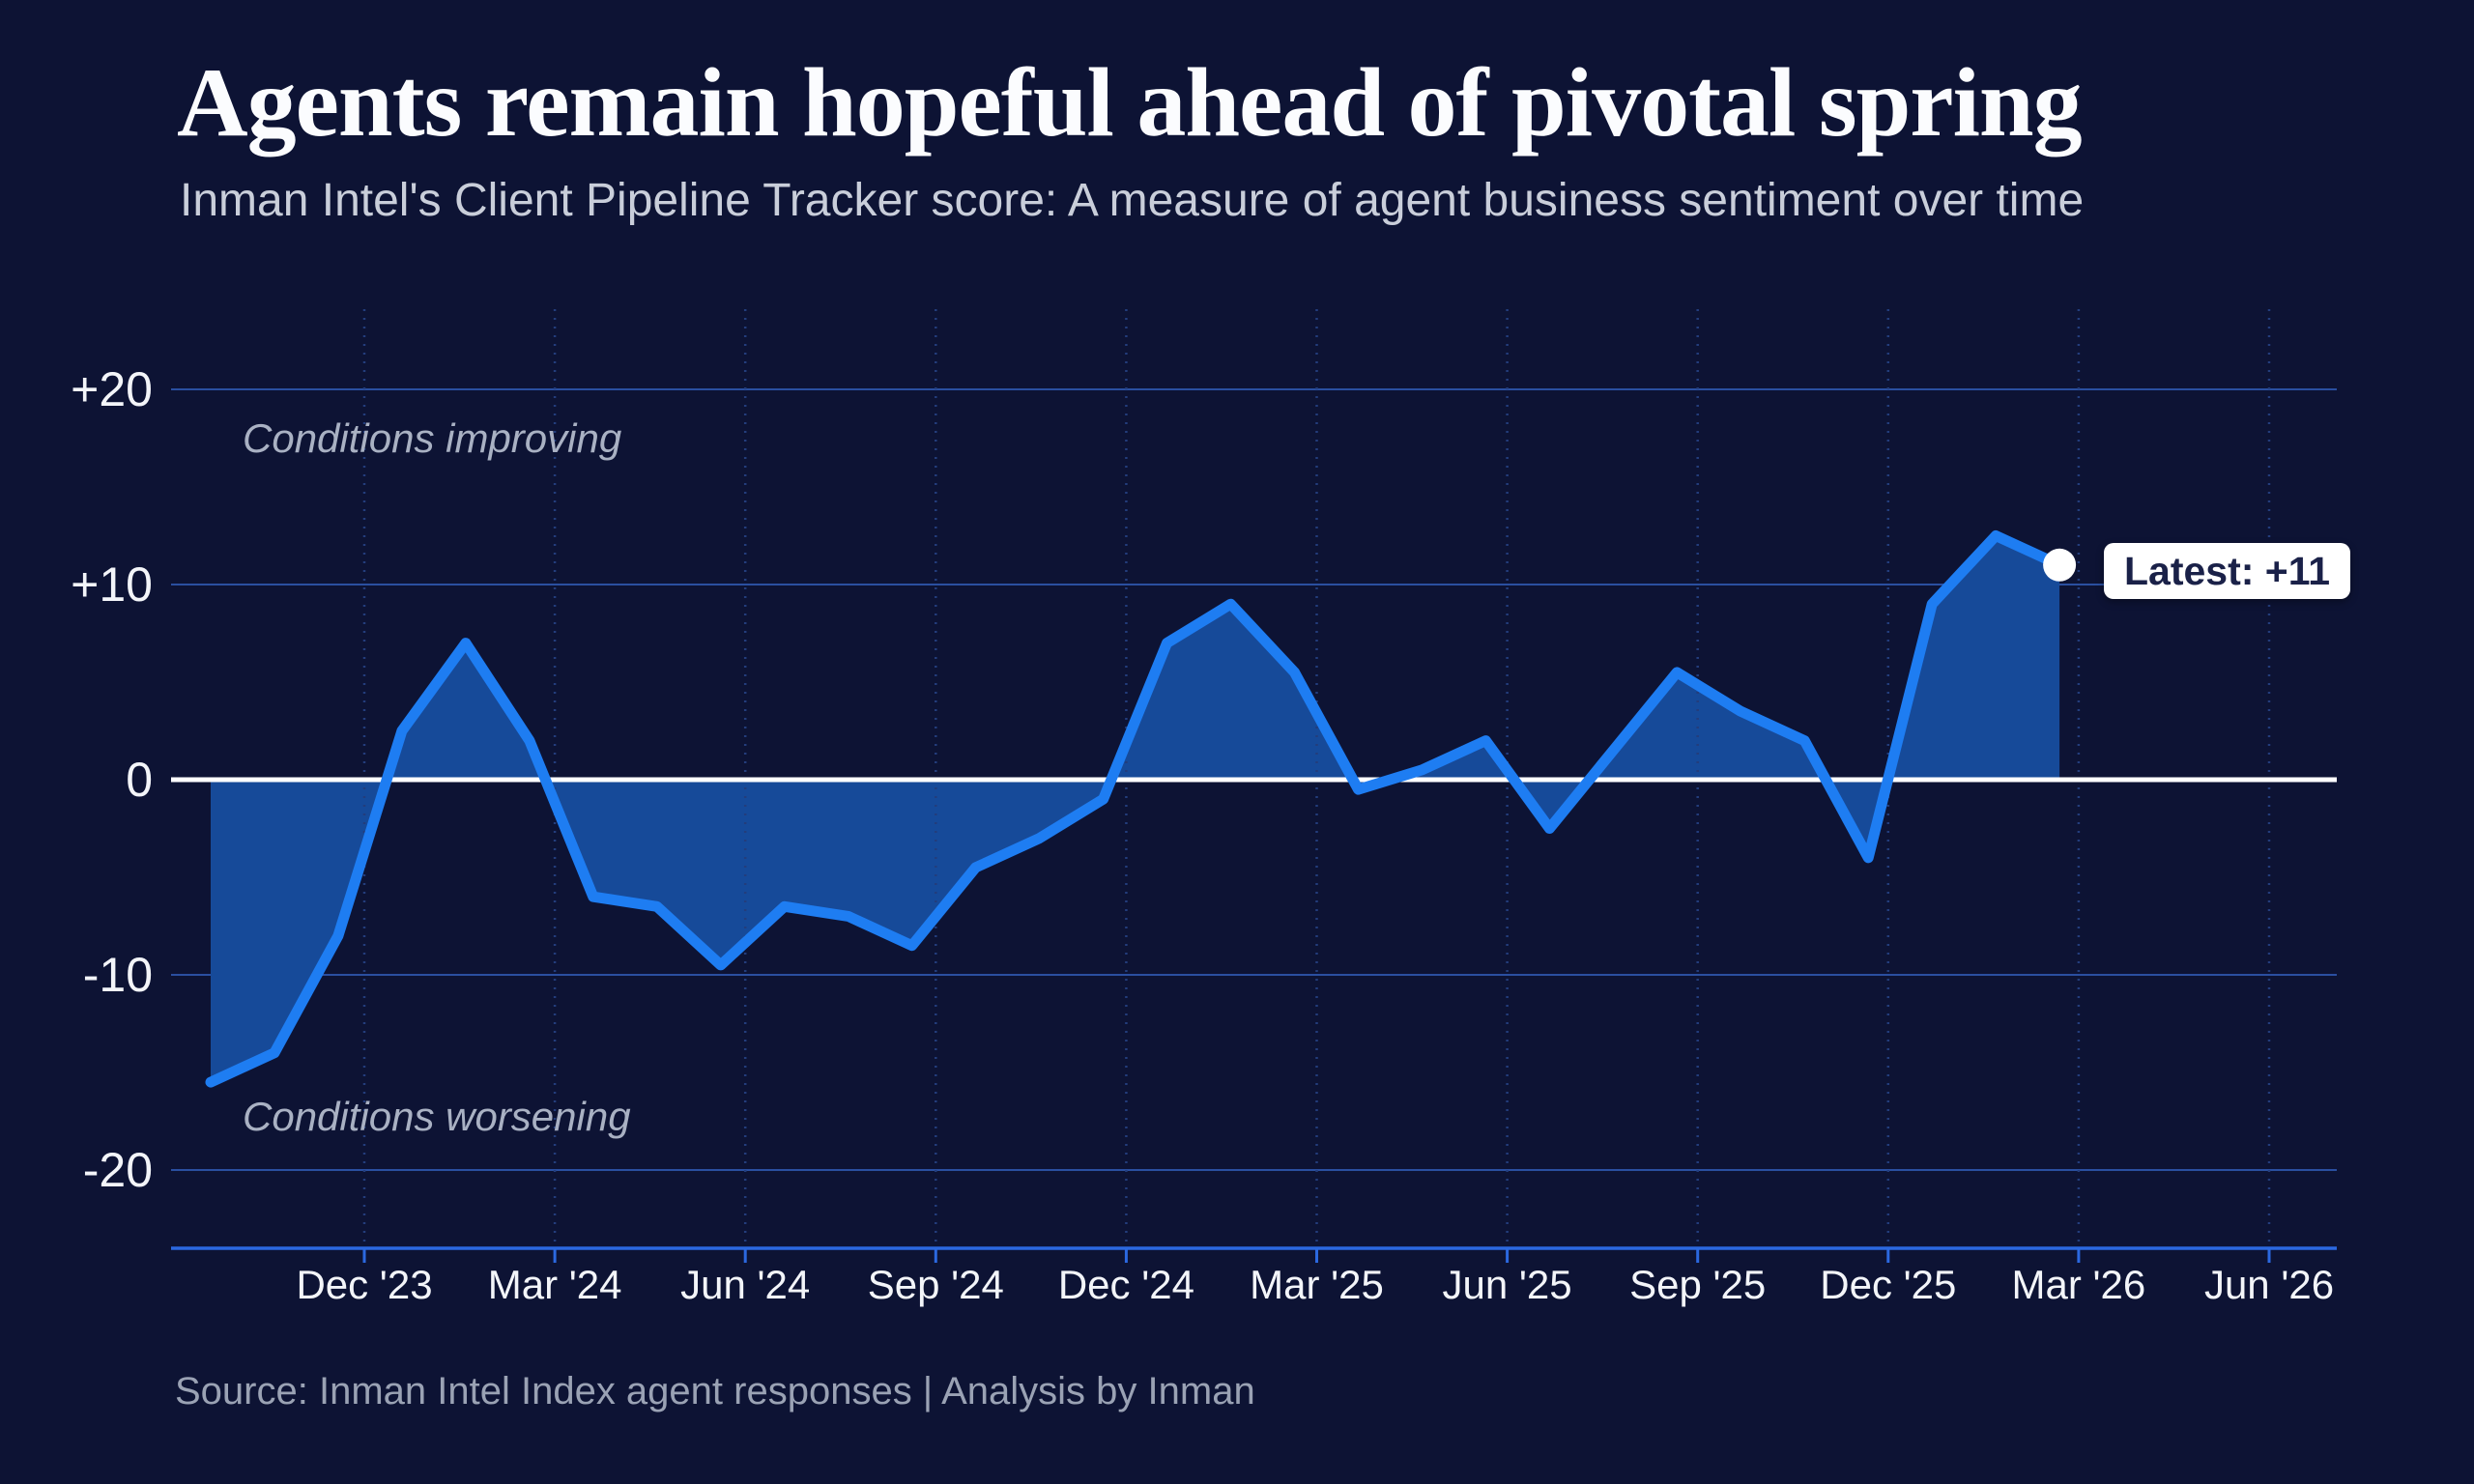 The width and height of the screenshot is (2474, 1484). Describe the element at coordinates (432, 438) in the screenshot. I see `annotation-conditions-improving: Conditions improving` at that location.